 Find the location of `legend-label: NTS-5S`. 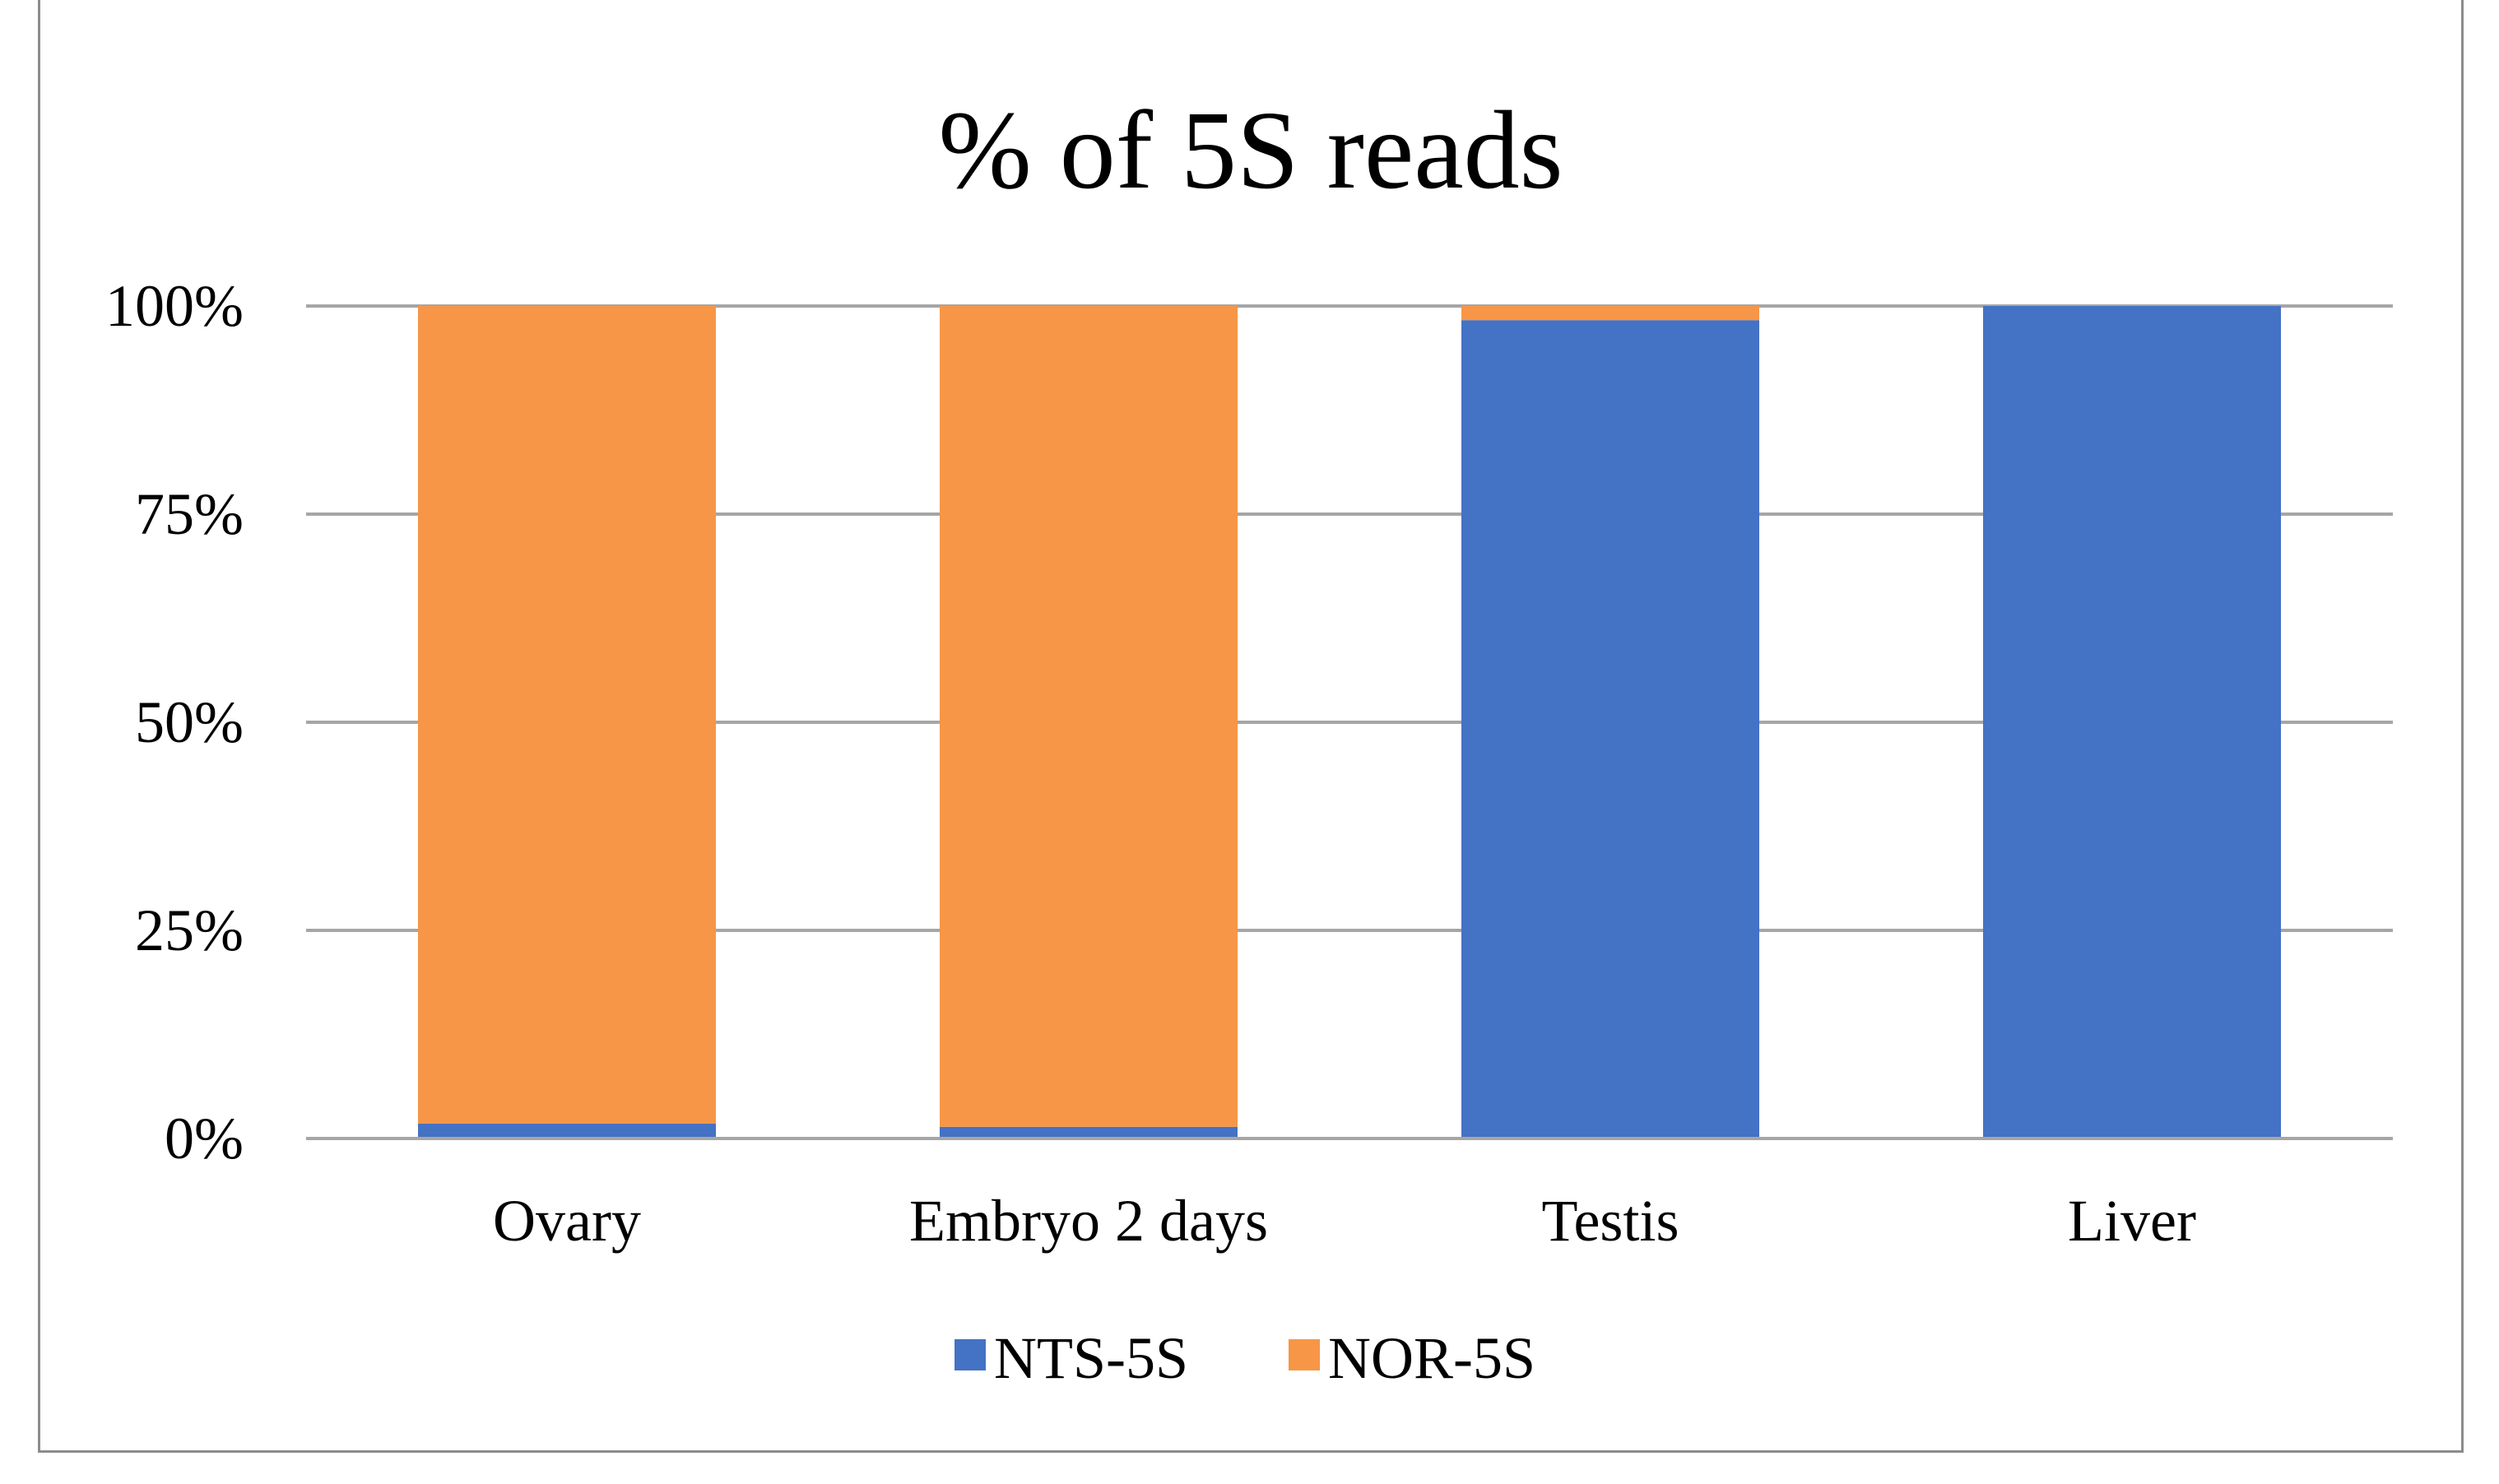

legend-label: NTS-5S is located at coordinates (1091, 1358).